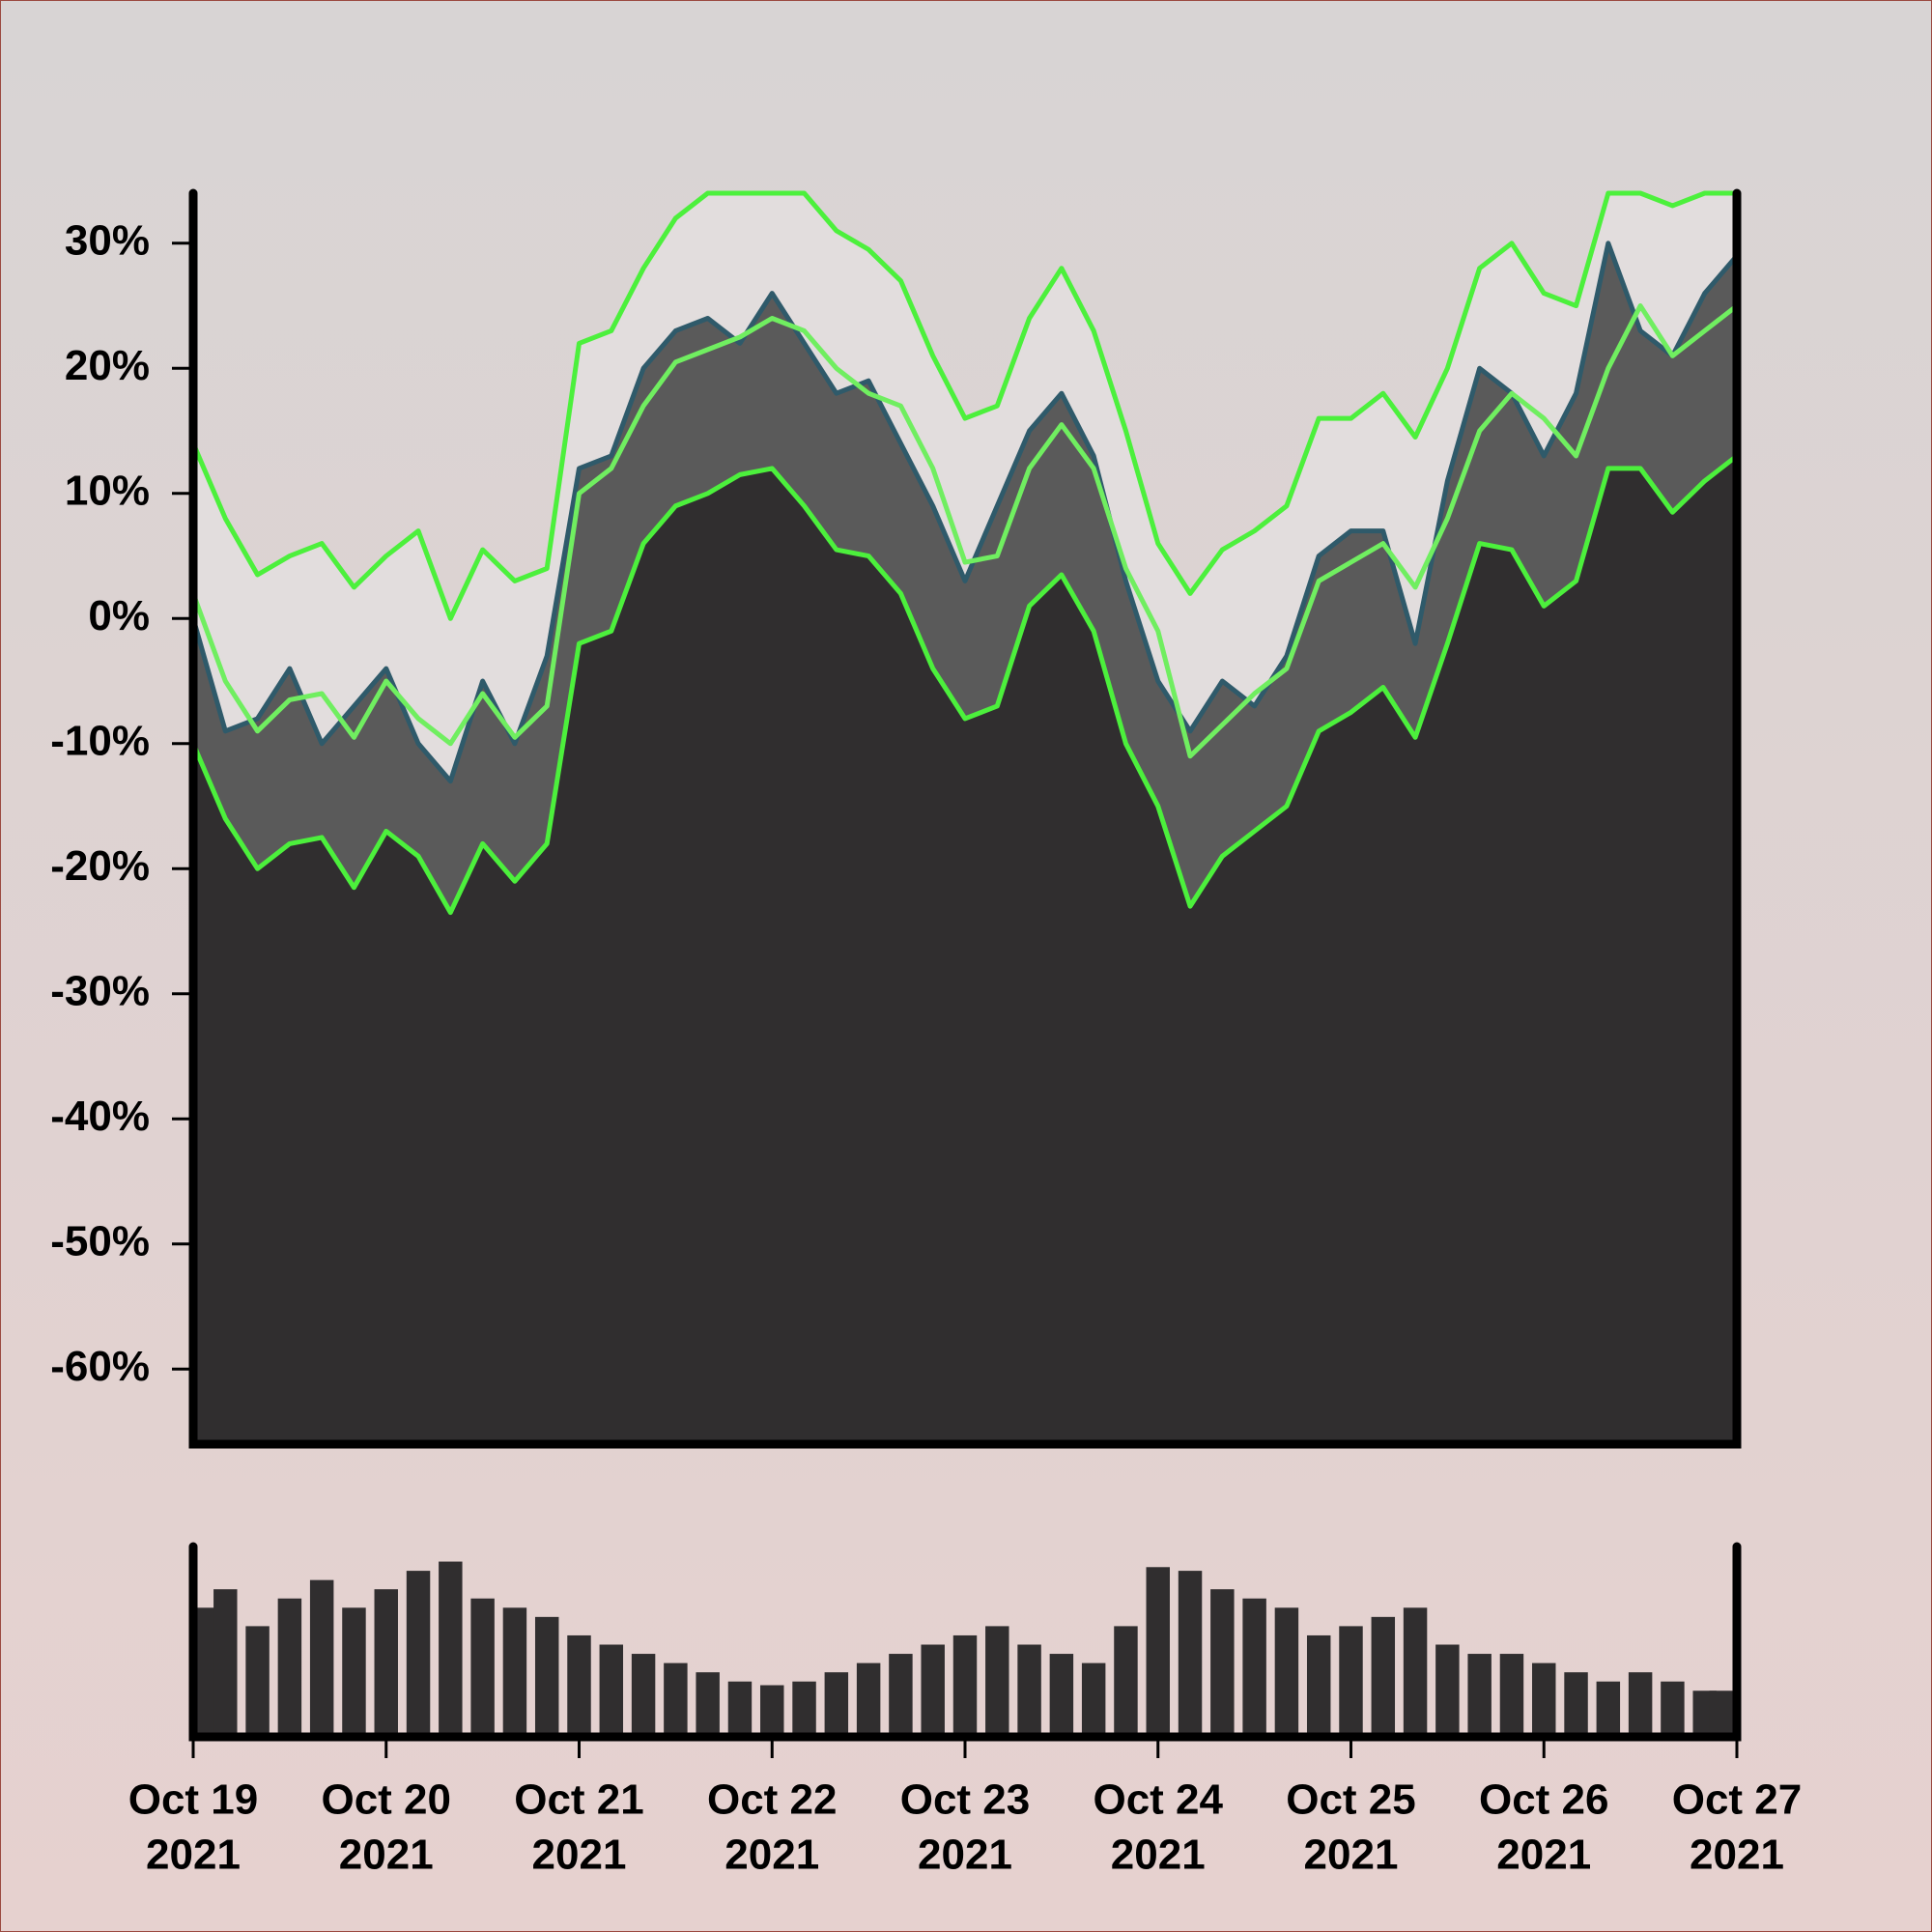  I want to click on y-tick-label: -60%, so click(100, 1366).